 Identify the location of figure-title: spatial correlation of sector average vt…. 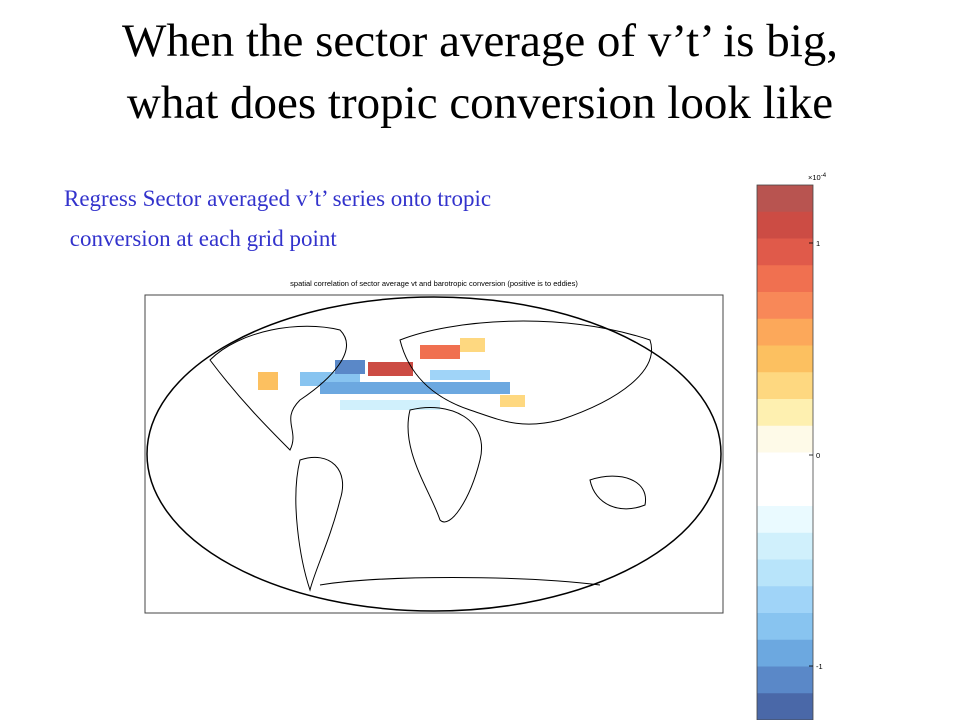
(434, 283).